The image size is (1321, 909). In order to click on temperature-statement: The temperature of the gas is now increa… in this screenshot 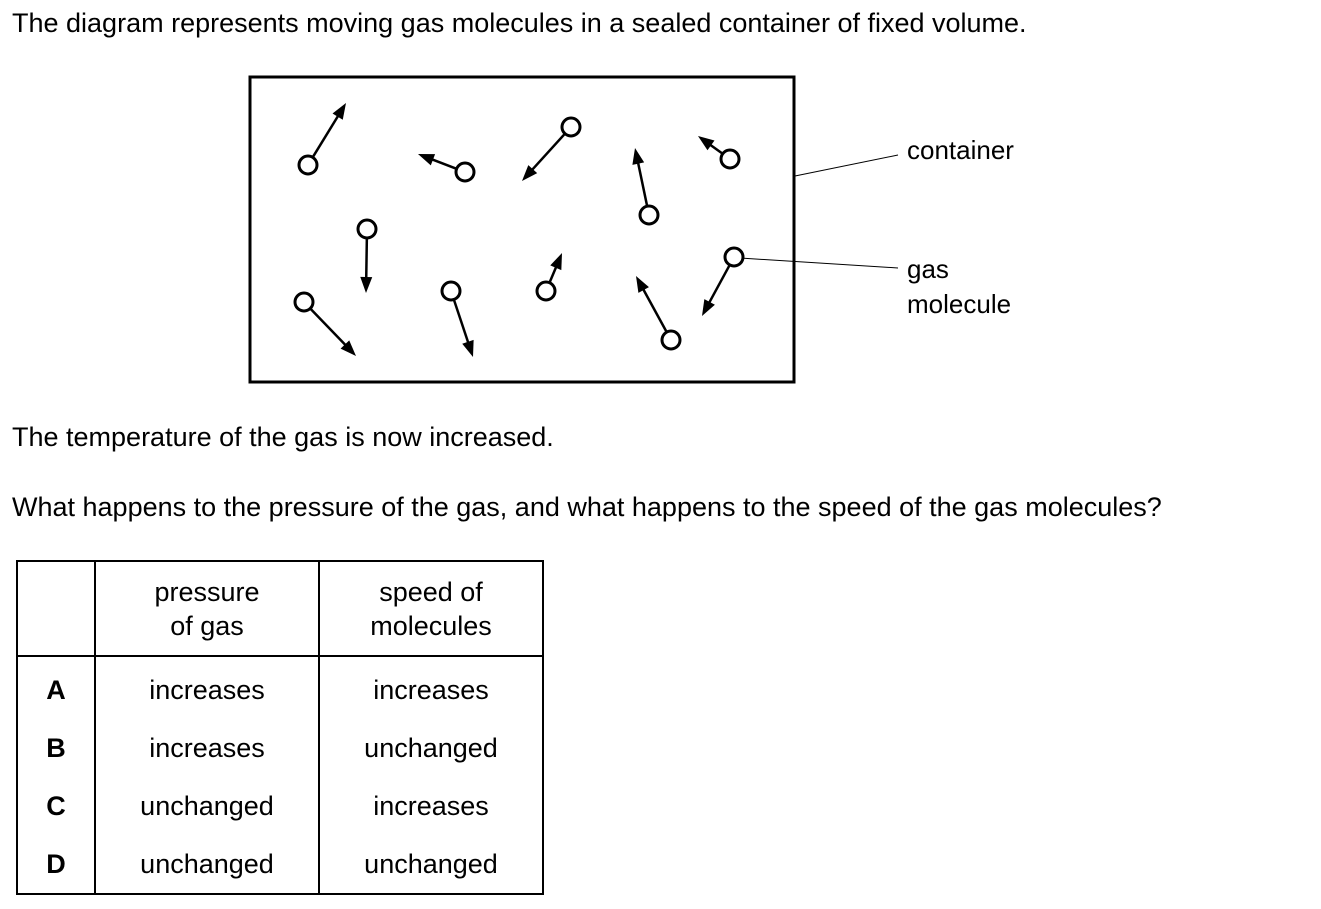, I will do `click(283, 437)`.